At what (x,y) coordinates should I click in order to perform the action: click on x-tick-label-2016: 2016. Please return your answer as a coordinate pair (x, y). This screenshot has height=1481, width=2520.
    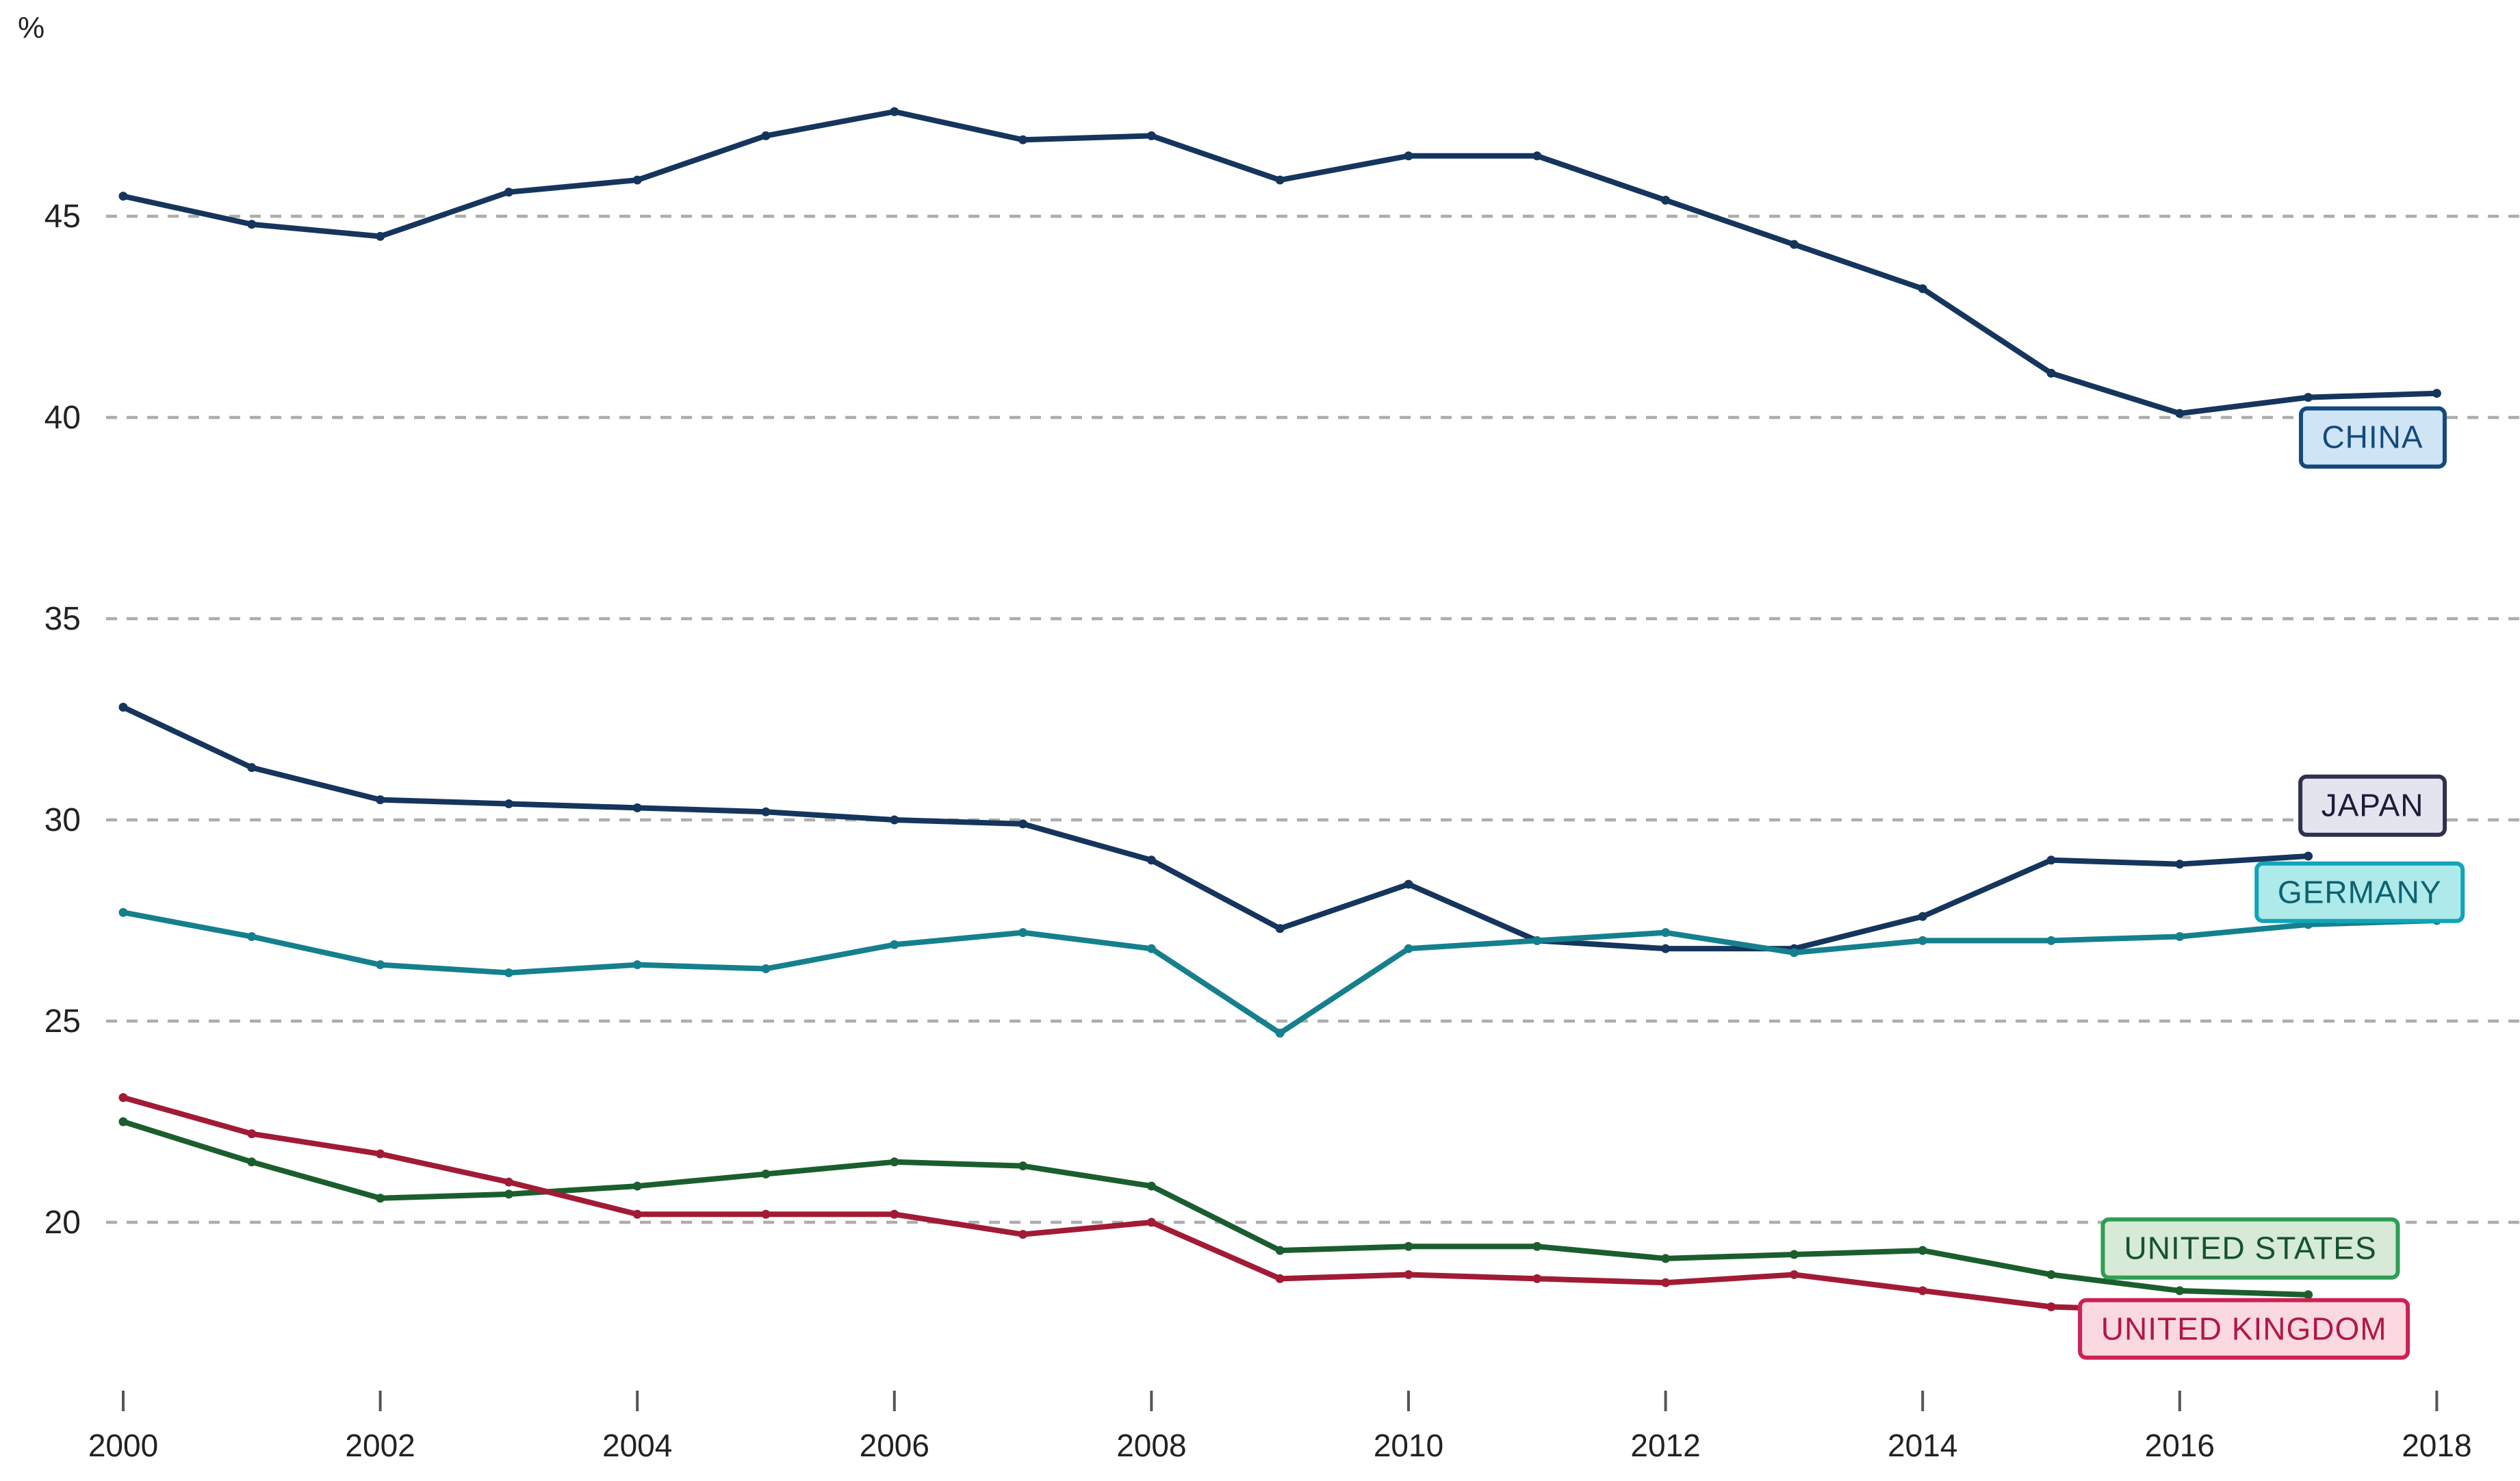
    Looking at the image, I should click on (2180, 1445).